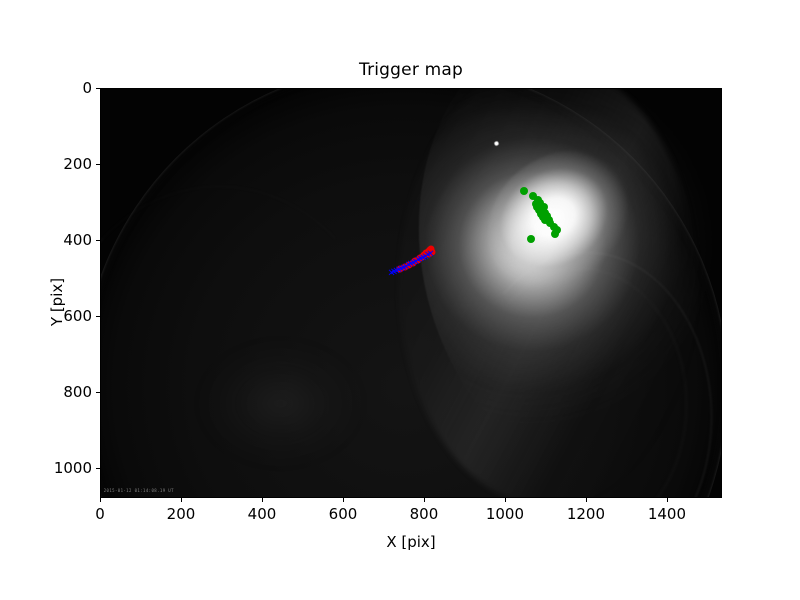 This screenshot has width=800, height=600. I want to click on x-axis-tick-label: 400, so click(262, 514).